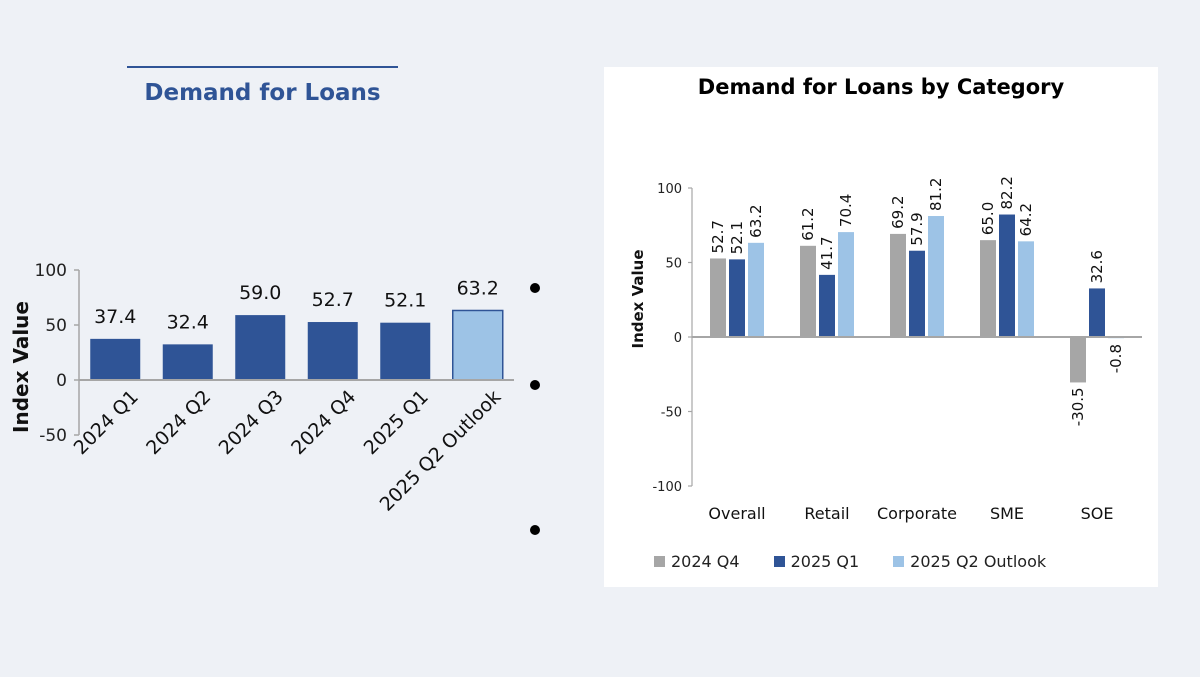  Describe the element at coordinates (808, 223) in the screenshot. I see `data-label: 61.2` at that location.